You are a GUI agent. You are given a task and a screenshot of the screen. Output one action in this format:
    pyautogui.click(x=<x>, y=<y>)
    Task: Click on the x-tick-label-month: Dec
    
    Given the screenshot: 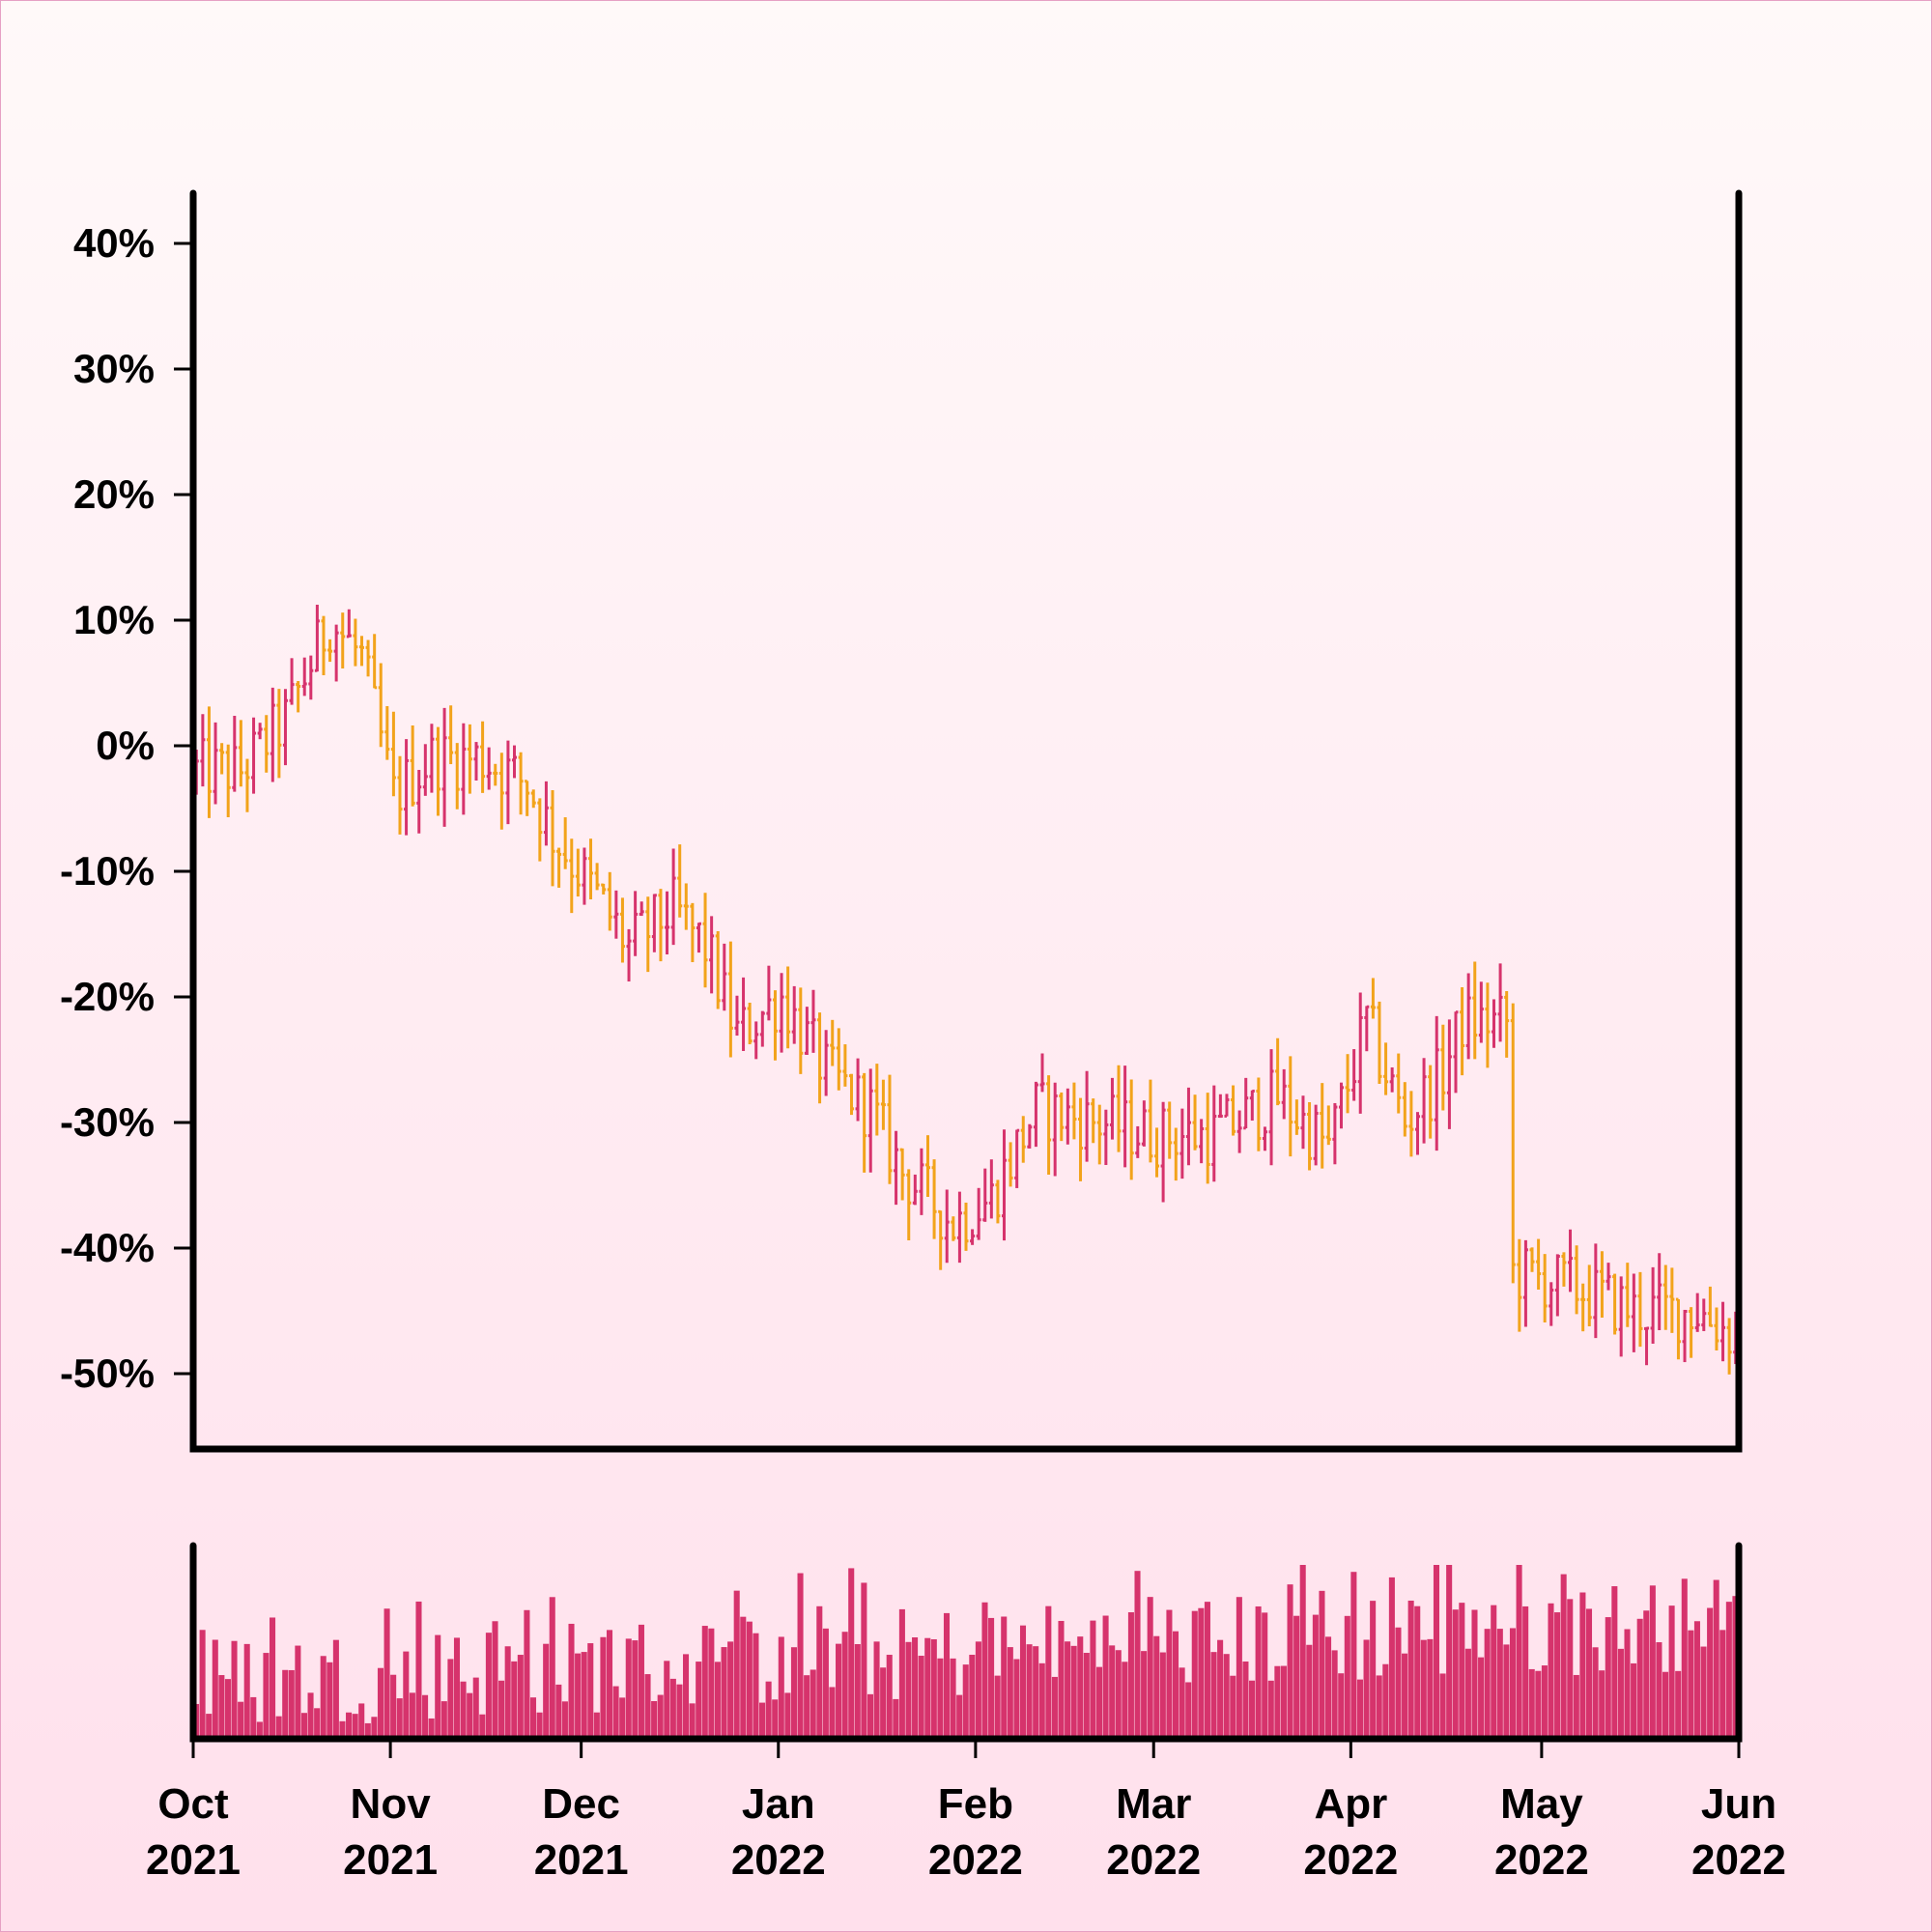 What is the action you would take?
    pyautogui.click(x=581, y=1804)
    